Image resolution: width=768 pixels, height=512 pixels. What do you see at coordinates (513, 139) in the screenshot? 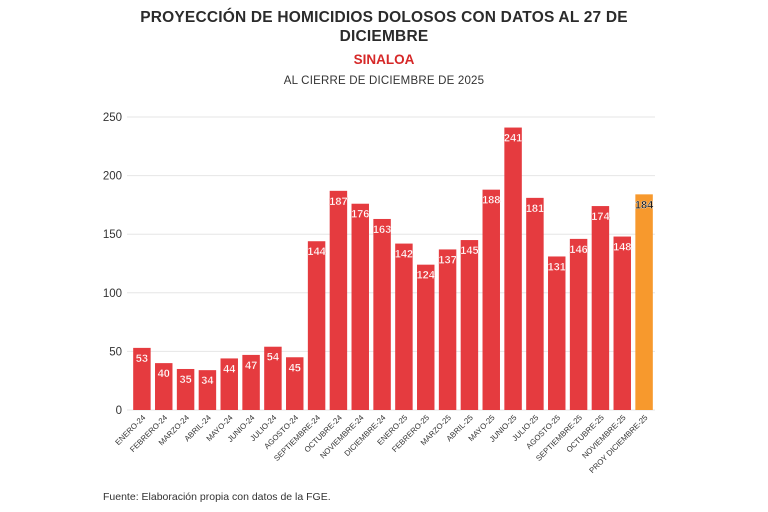
I see `data-label: 241` at bounding box center [513, 139].